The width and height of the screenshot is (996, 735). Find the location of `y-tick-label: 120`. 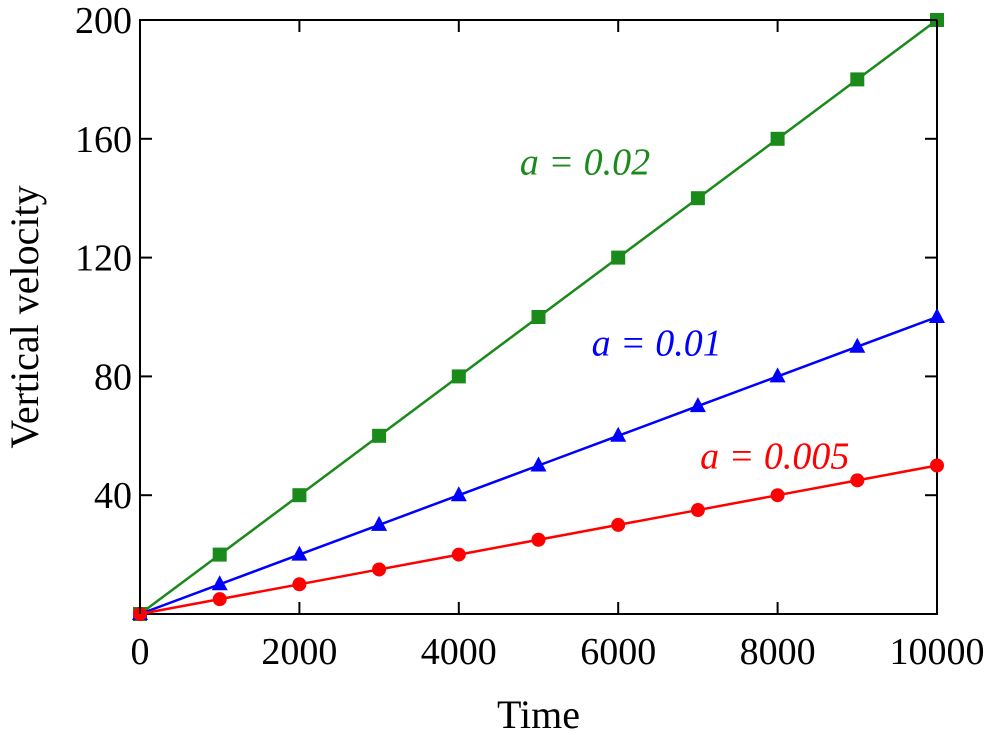

y-tick-label: 120 is located at coordinates (103, 259).